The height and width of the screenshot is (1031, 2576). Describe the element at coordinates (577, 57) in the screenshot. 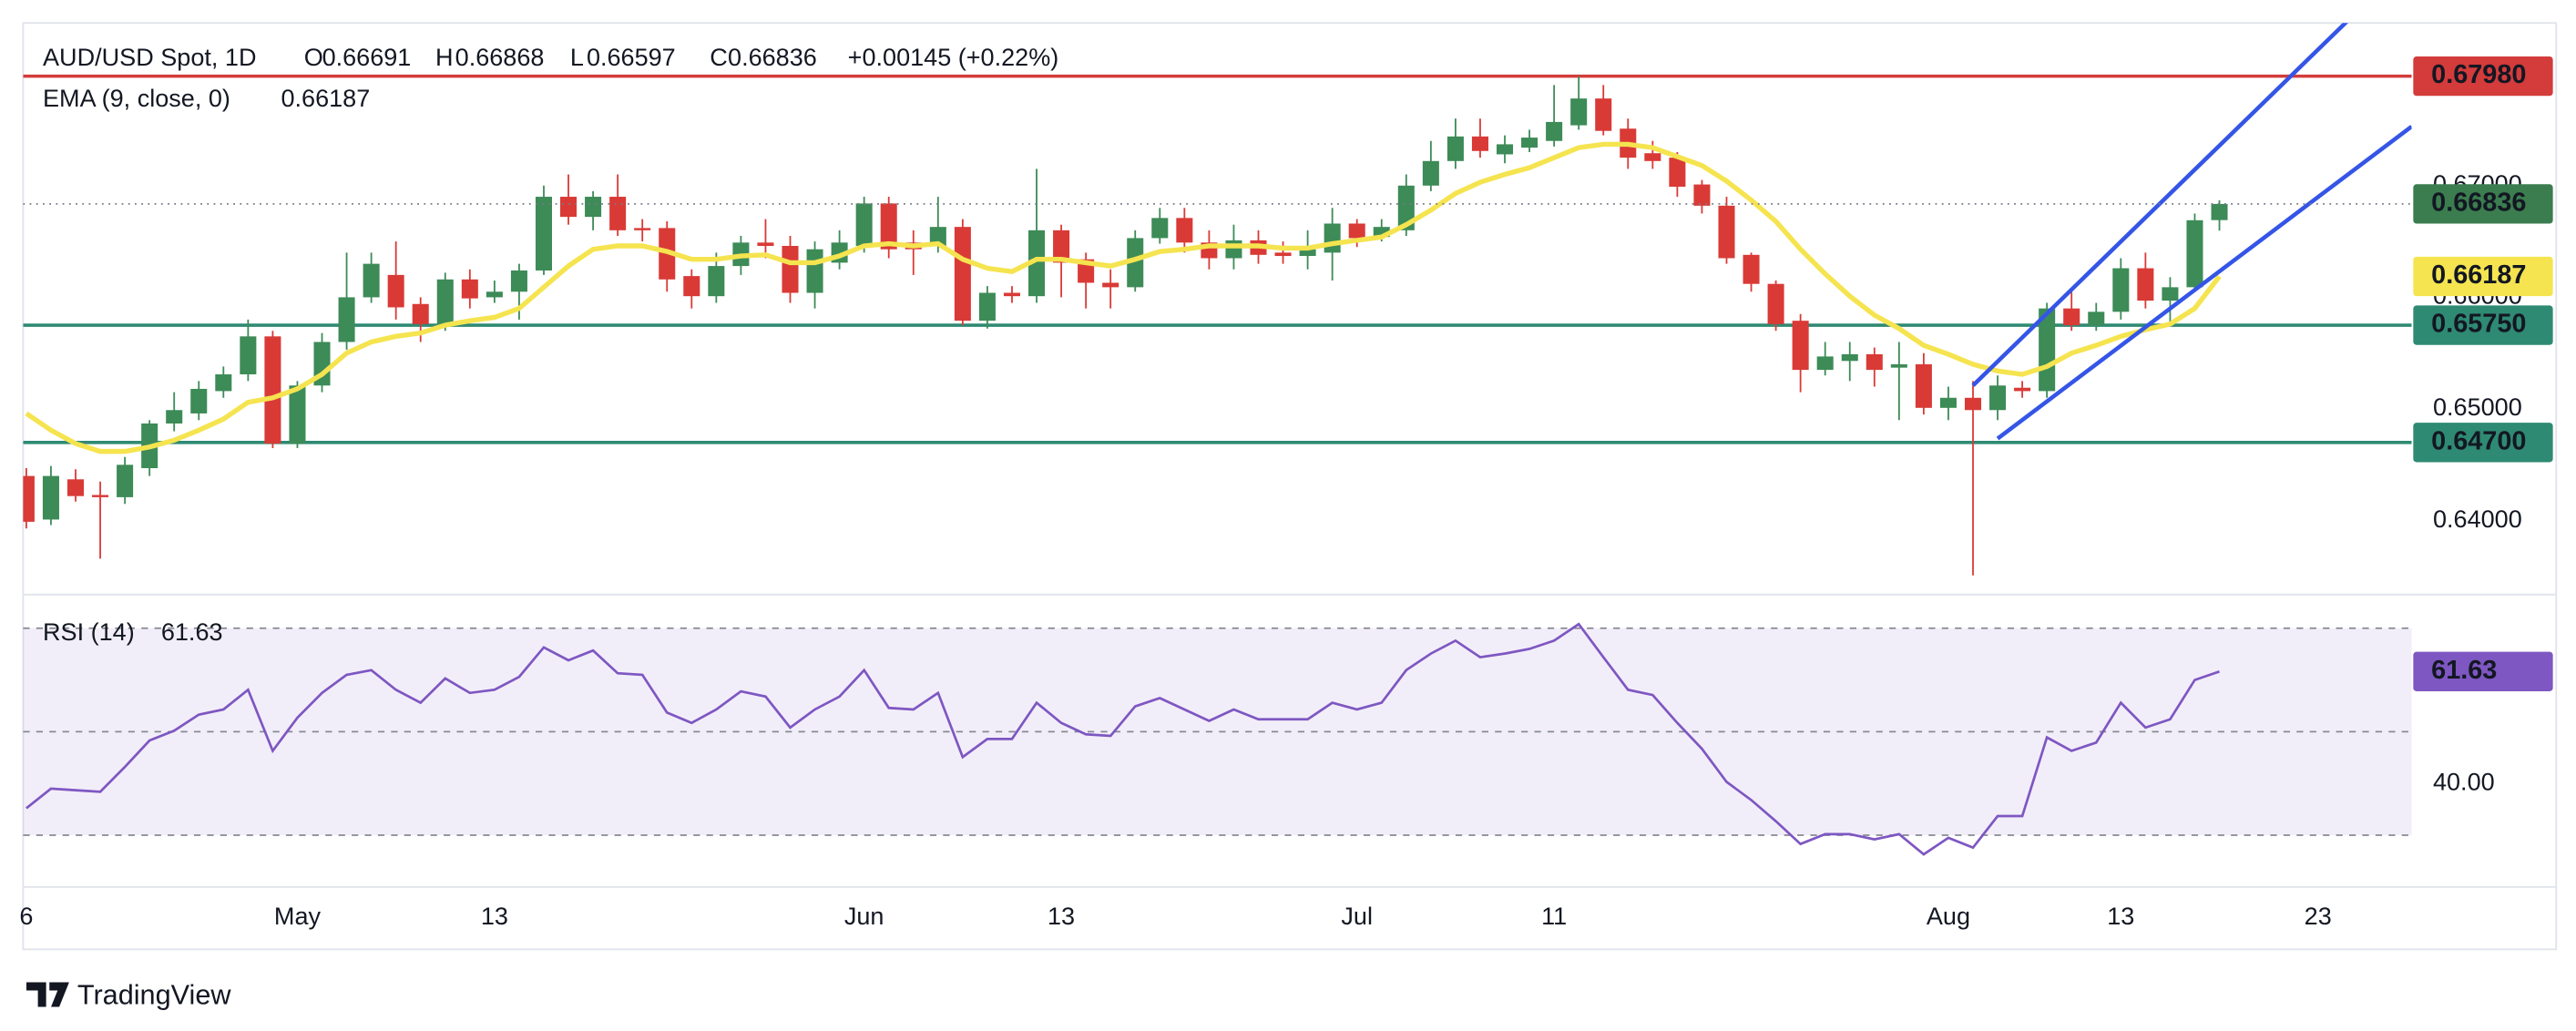

I see `ohlc-letter: L` at that location.